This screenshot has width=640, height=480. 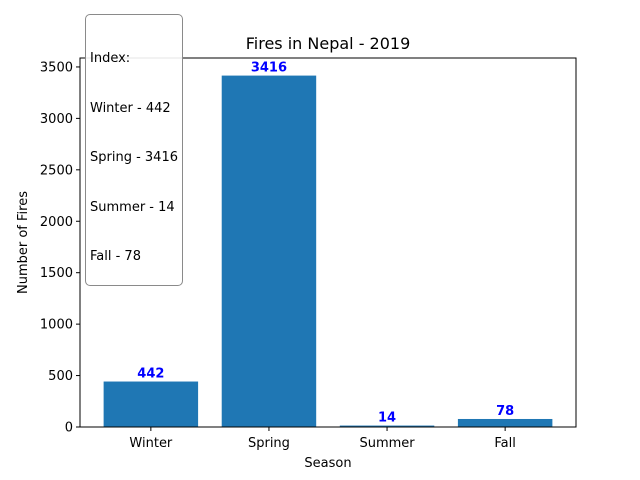 I want to click on y-axis-title: Number of Fires, so click(x=23, y=242).